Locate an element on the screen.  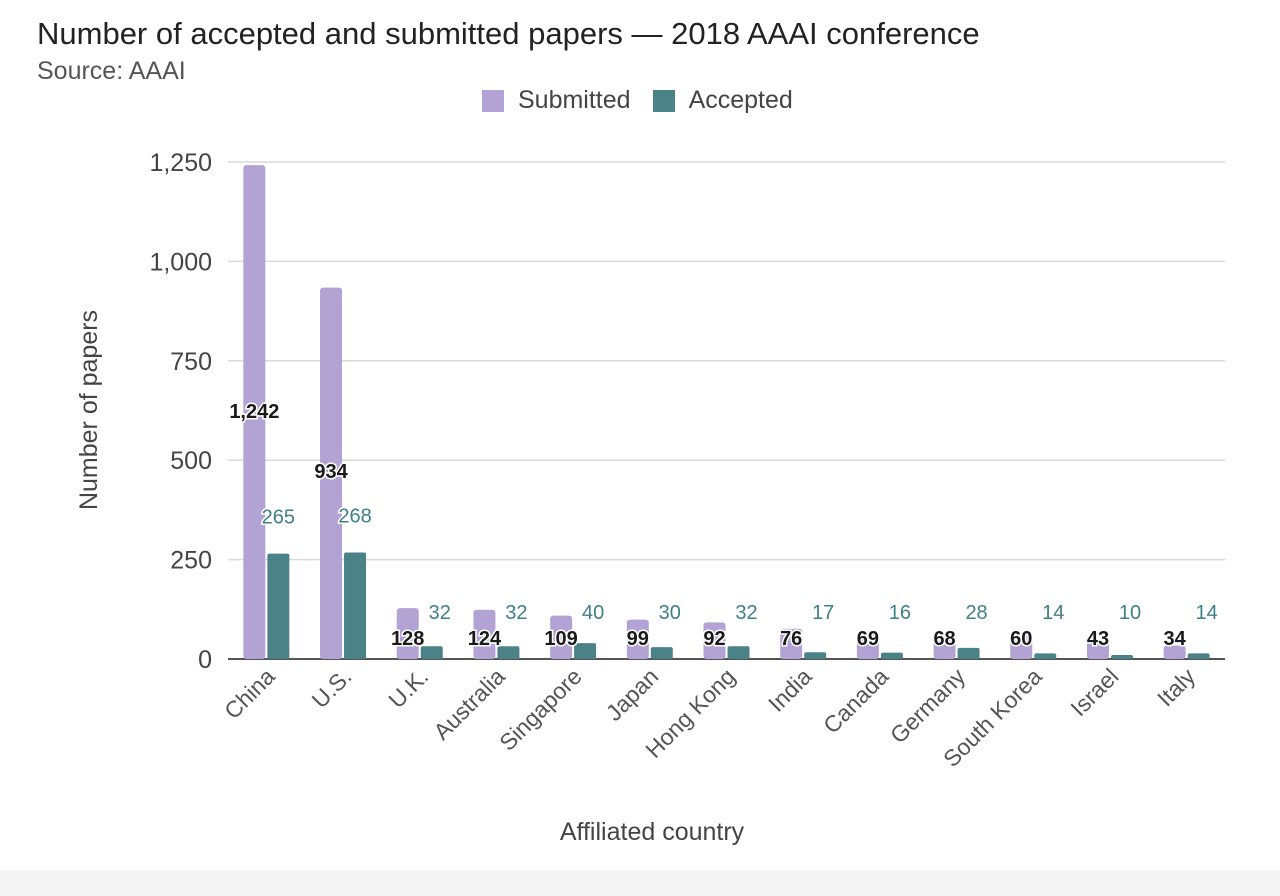
legend-item-submitted: Submitted is located at coordinates (556, 100).